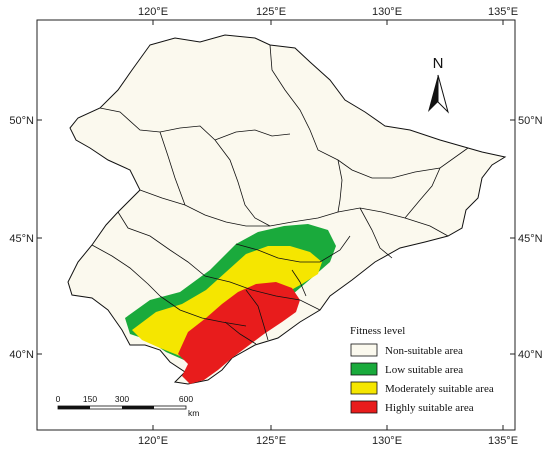 The width and height of the screenshot is (550, 456). Describe the element at coordinates (530, 355) in the screenshot. I see `lat-tick-right: 40°N` at that location.